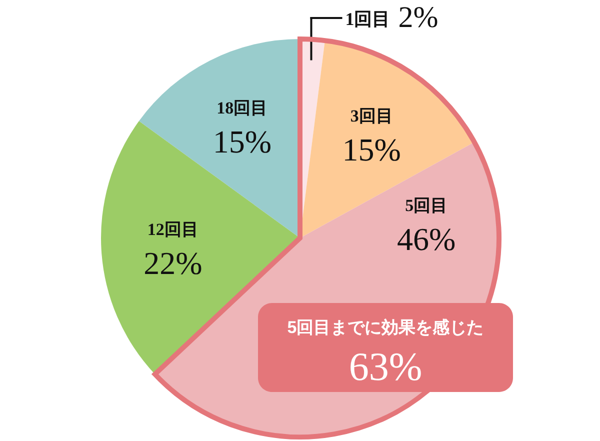 The image size is (600, 441). I want to click on data-label: 22%, so click(173, 262).